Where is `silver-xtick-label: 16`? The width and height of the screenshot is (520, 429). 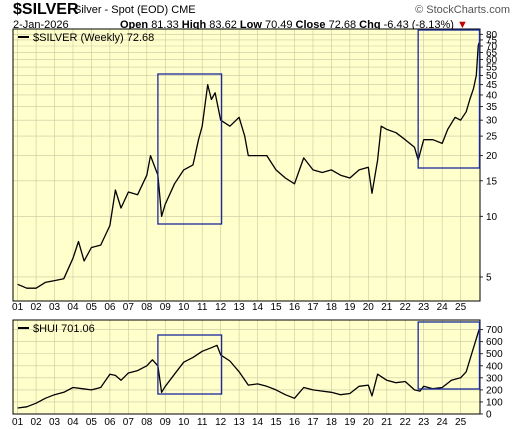
silver-xtick-label: 16 is located at coordinates (295, 307).